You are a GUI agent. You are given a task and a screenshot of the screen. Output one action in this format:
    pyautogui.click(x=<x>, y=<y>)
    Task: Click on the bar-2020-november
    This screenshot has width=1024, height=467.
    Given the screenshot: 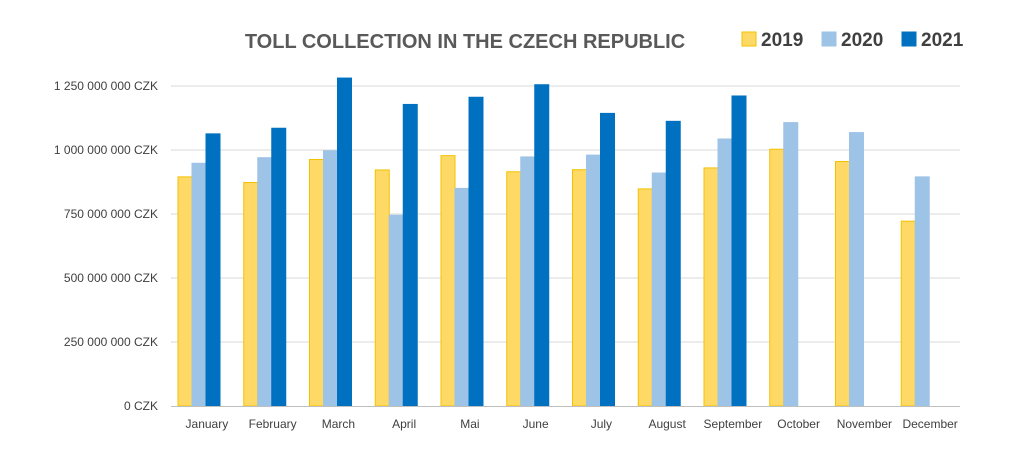 What is the action you would take?
    pyautogui.click(x=856, y=269)
    